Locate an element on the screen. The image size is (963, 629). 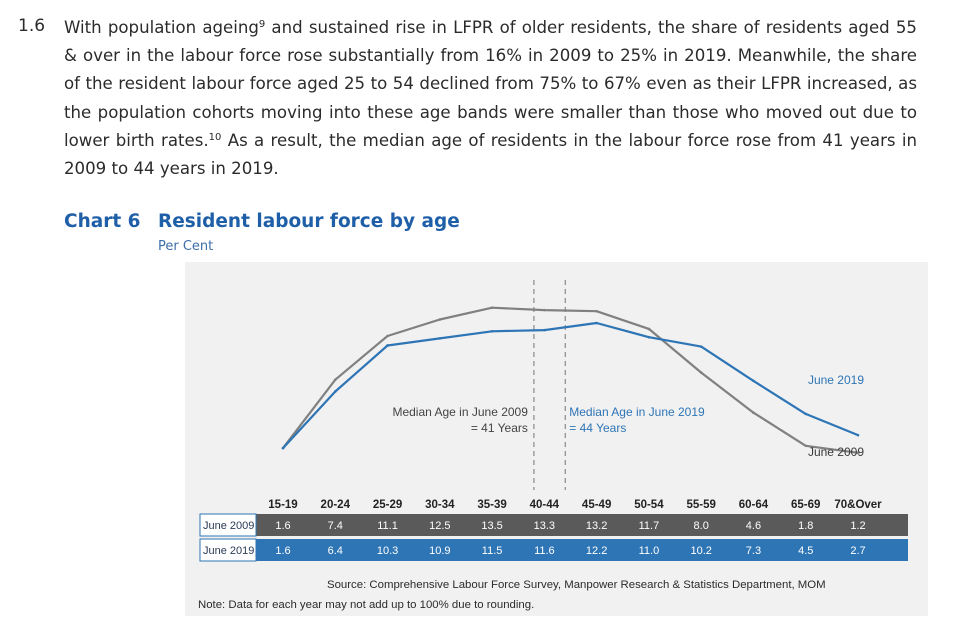
table-row-label-0: June 2009 is located at coordinates (228, 526).